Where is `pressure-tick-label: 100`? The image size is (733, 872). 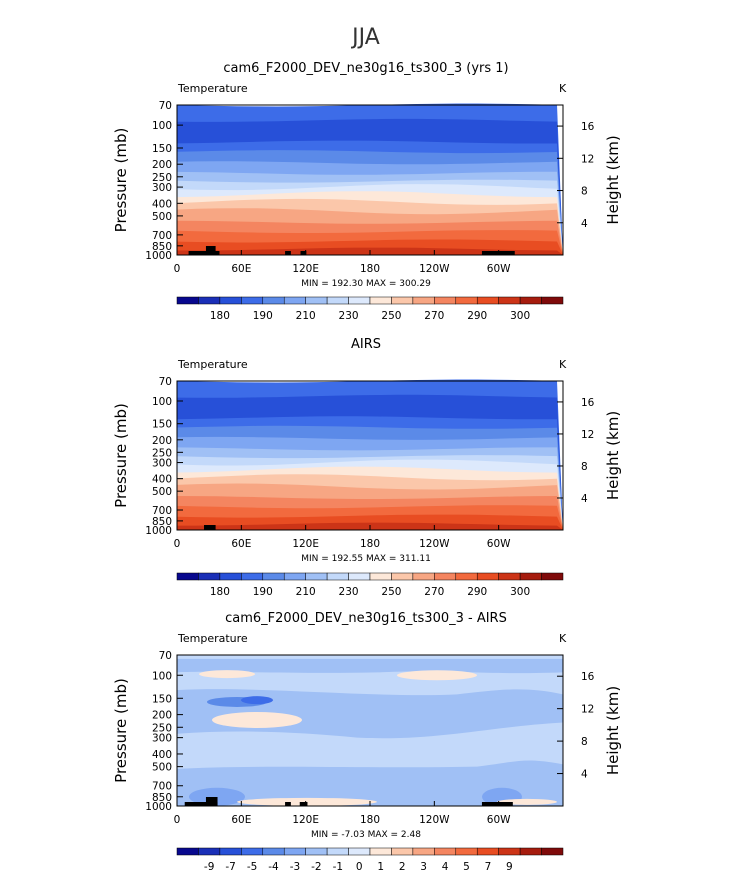
pressure-tick-label: 100 is located at coordinates (162, 126).